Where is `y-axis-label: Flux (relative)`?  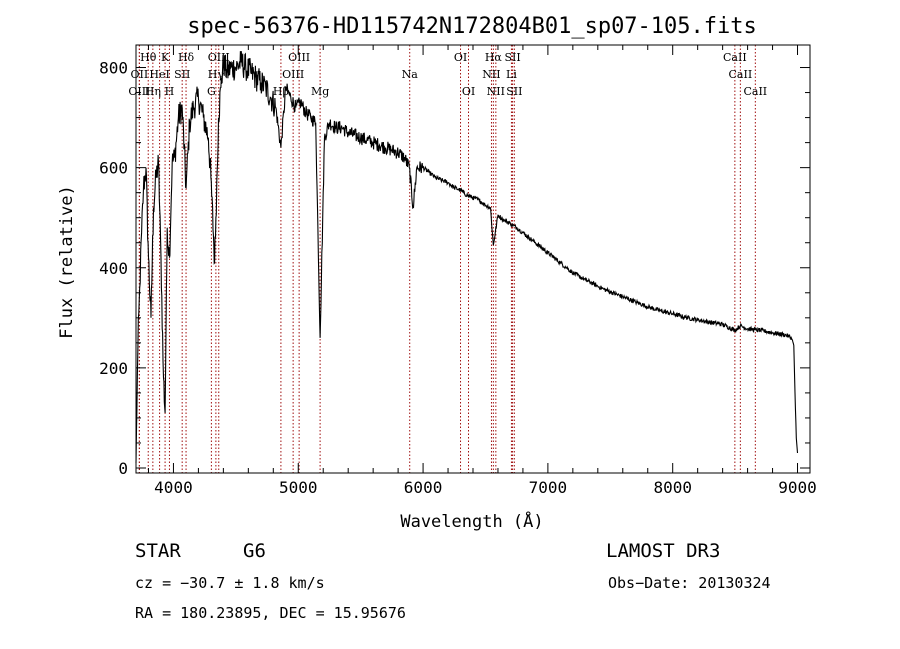
y-axis-label: Flux (relative) is located at coordinates (67, 262).